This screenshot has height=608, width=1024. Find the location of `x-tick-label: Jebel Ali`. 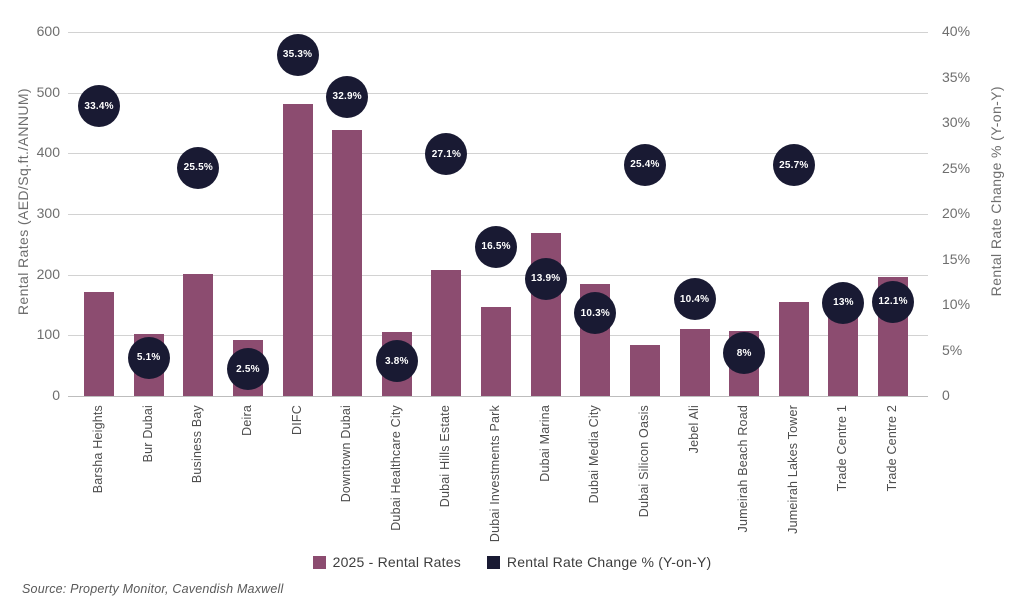

x-tick-label: Jebel Ali is located at coordinates (693, 429).